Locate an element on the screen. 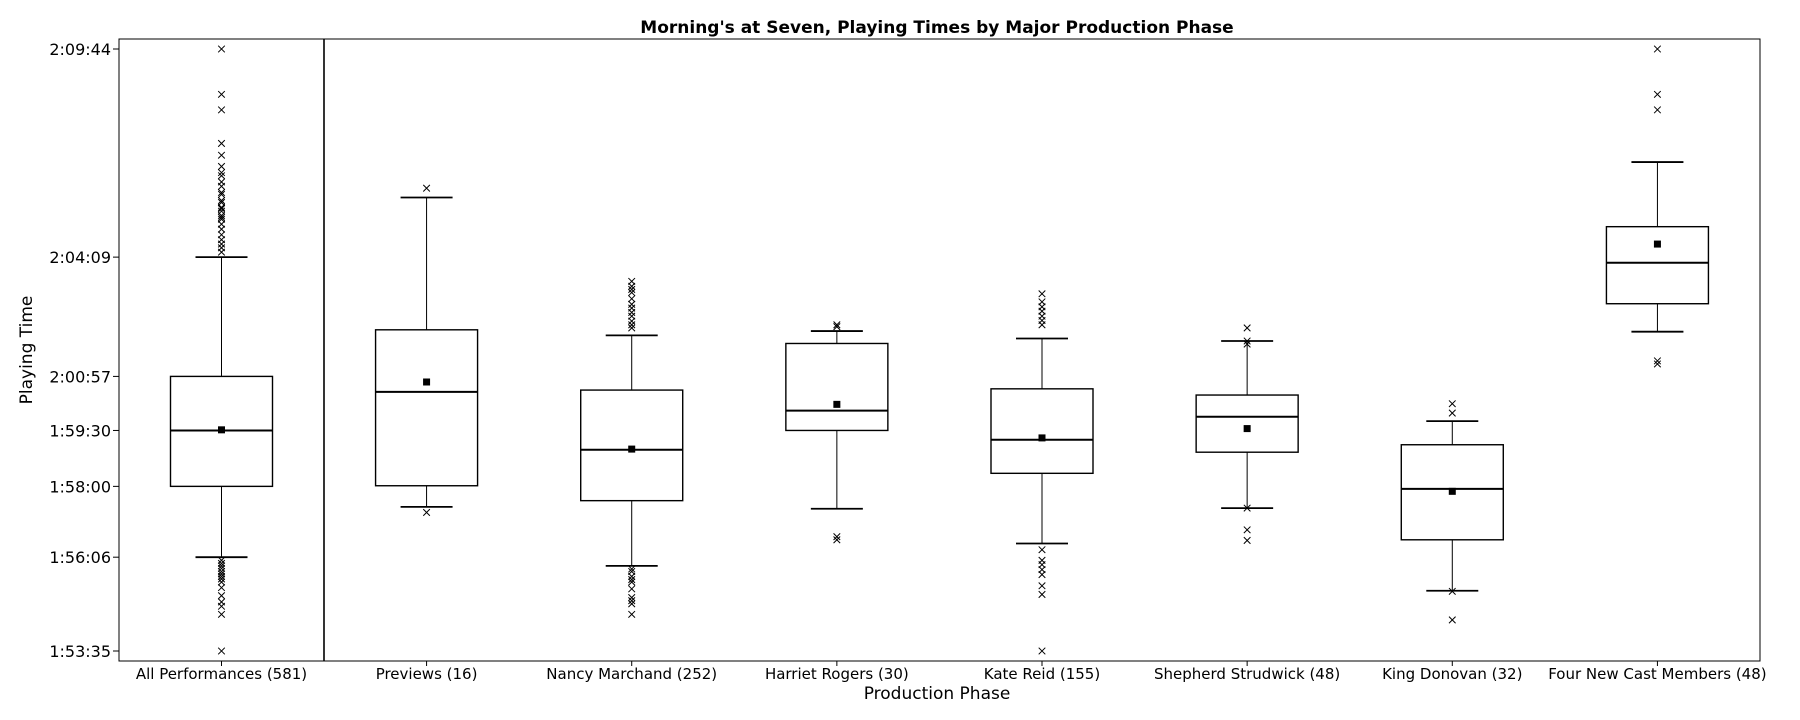  y-tick-label: 1:53:35 is located at coordinates (80, 651).